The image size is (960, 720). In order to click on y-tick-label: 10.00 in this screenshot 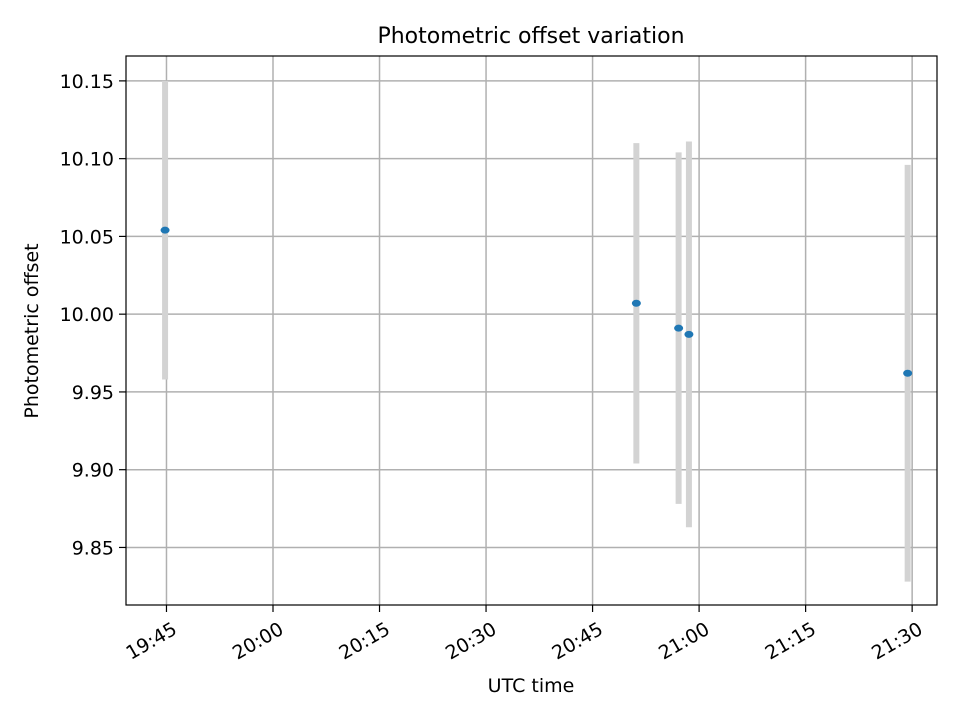, I will do `click(87, 315)`.